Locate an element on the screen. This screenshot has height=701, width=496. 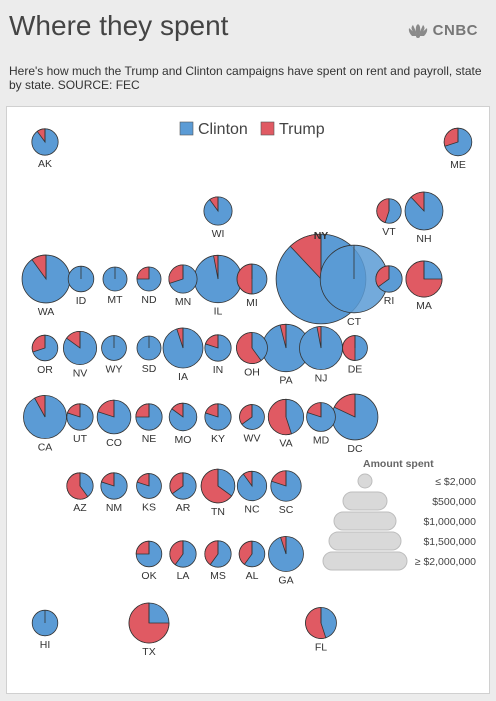
state-label-or: OR is located at coordinates (45, 370).